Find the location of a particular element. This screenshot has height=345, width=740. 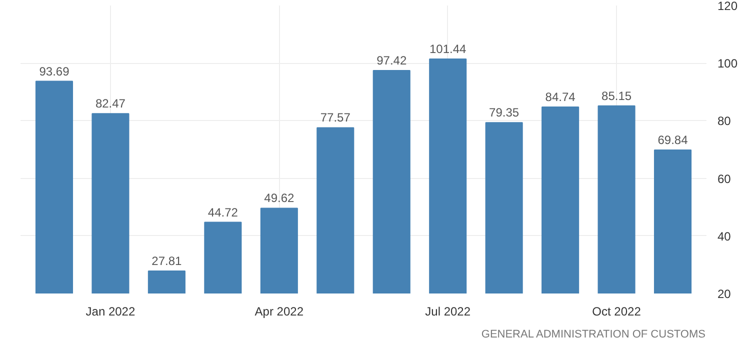

data-label: 93.69 is located at coordinates (54, 71).